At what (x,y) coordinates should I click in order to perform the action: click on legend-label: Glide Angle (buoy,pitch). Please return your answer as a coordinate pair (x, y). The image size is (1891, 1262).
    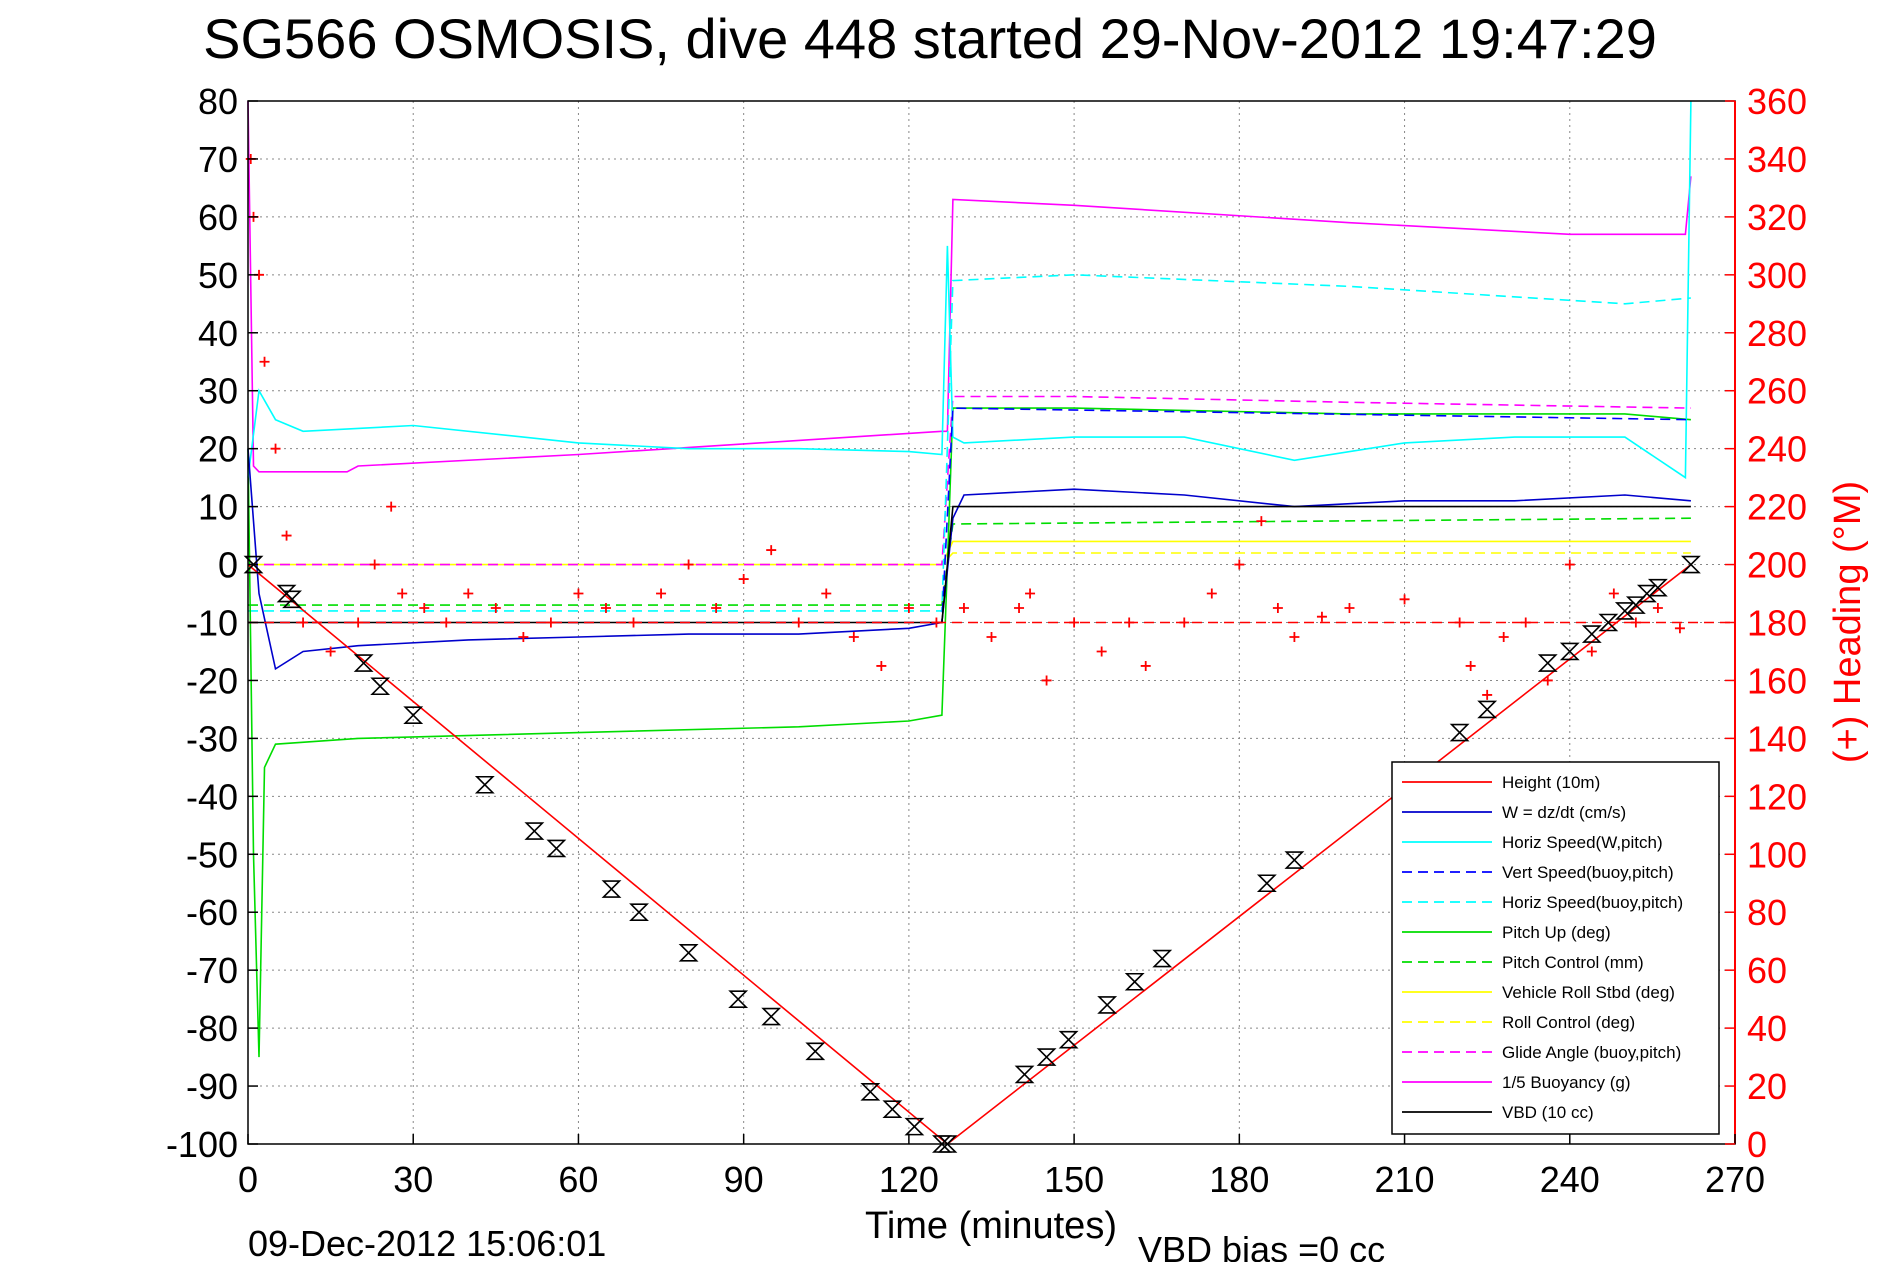
    Looking at the image, I should click on (1591, 1052).